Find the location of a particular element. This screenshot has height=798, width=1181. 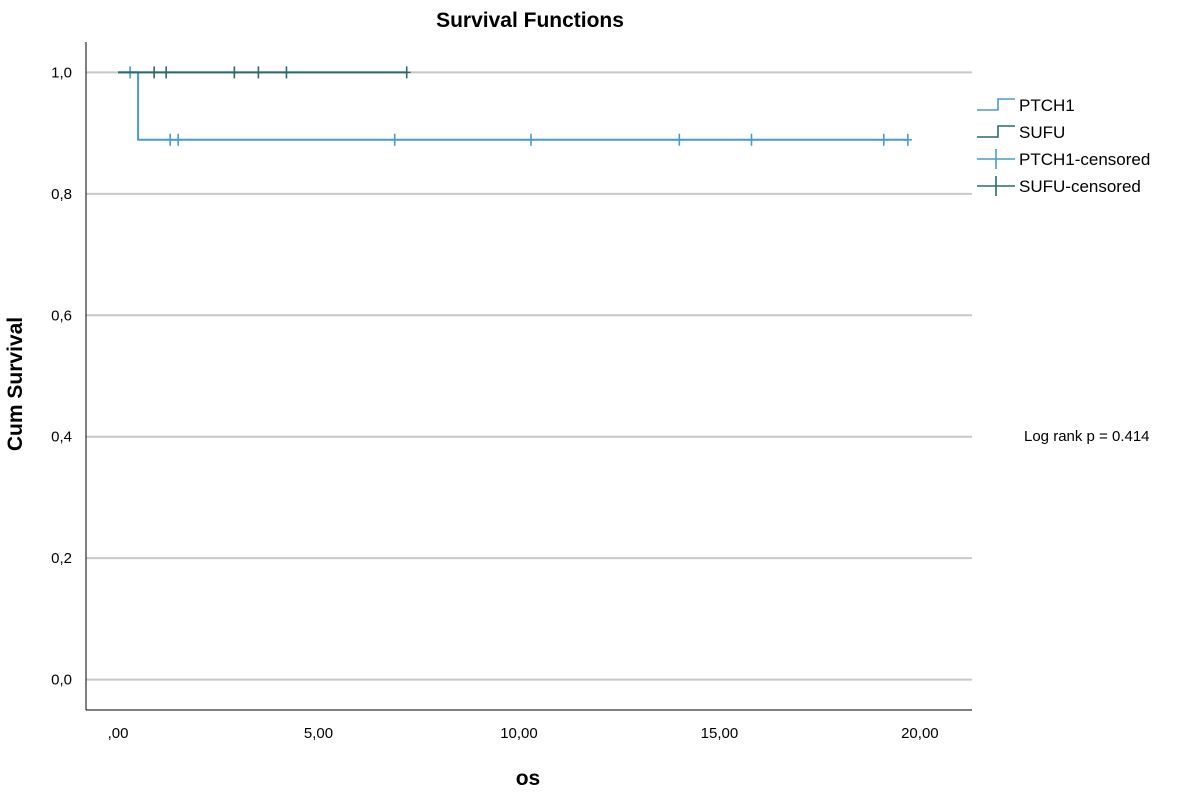

x-tick-label: 5,00 is located at coordinates (318, 733).